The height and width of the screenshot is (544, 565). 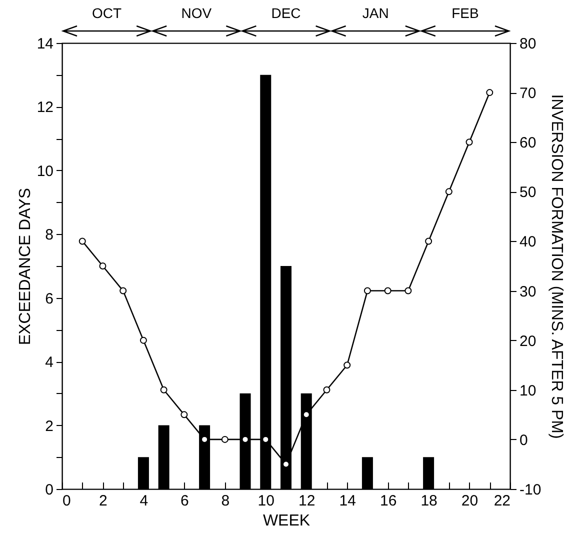 I want to click on y2-tick-label: 60, so click(x=528, y=143).